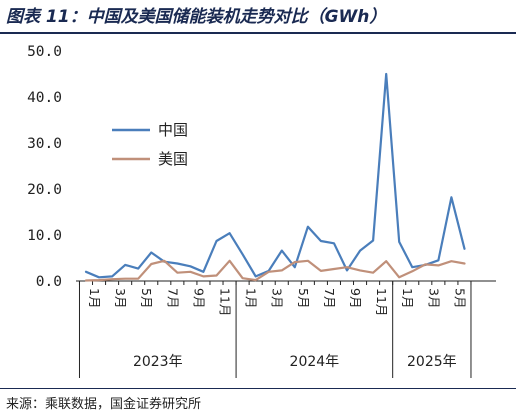 This screenshot has height=415, width=516. What do you see at coordinates (315, 362) in the screenshot?
I see `year-label: 2024年` at bounding box center [315, 362].